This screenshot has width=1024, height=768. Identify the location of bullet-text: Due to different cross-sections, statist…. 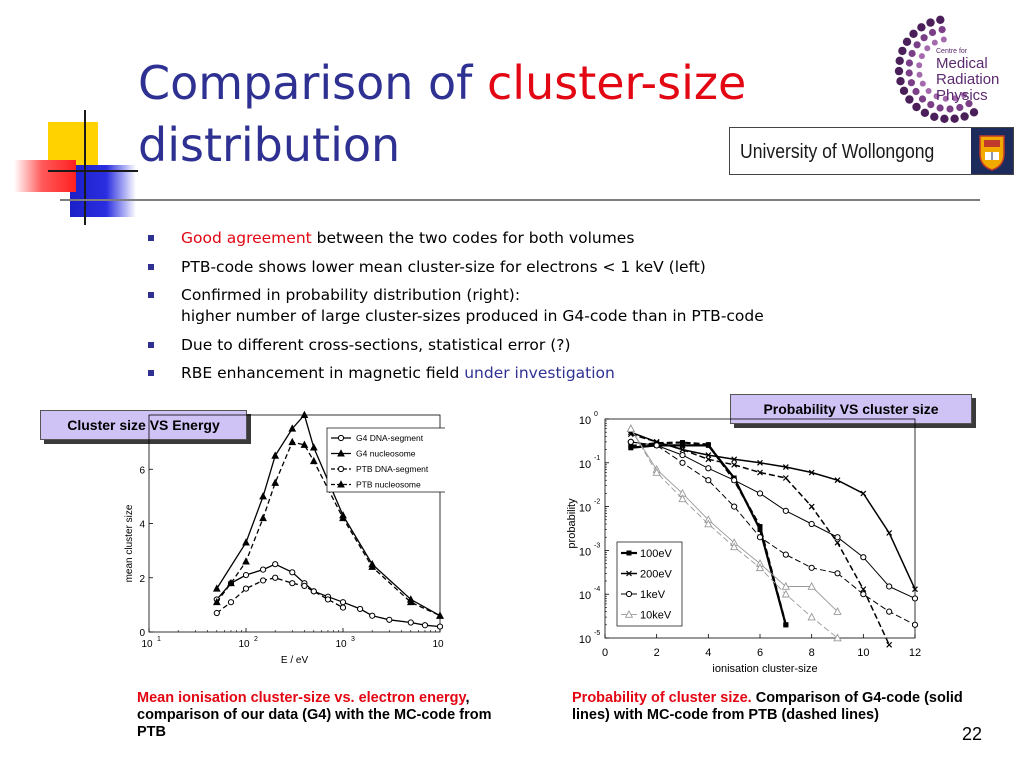
(376, 344).